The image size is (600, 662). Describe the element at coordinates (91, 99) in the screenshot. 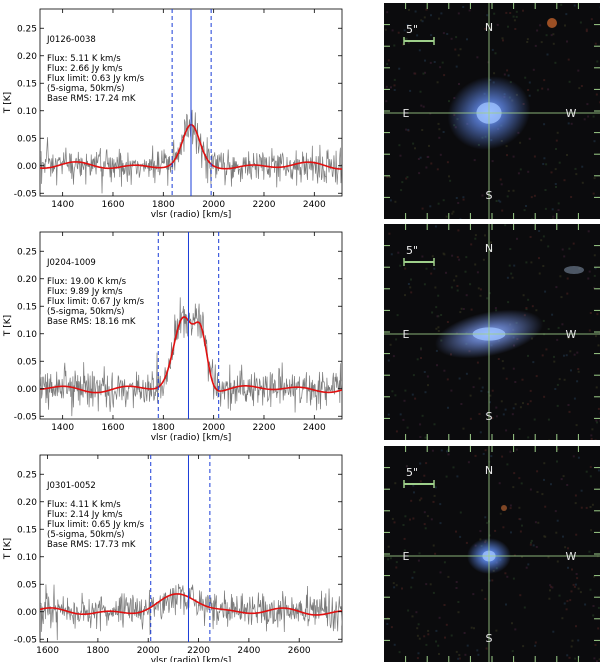

I see `flux-info-line: Base RMS: 17.24 mK` at that location.